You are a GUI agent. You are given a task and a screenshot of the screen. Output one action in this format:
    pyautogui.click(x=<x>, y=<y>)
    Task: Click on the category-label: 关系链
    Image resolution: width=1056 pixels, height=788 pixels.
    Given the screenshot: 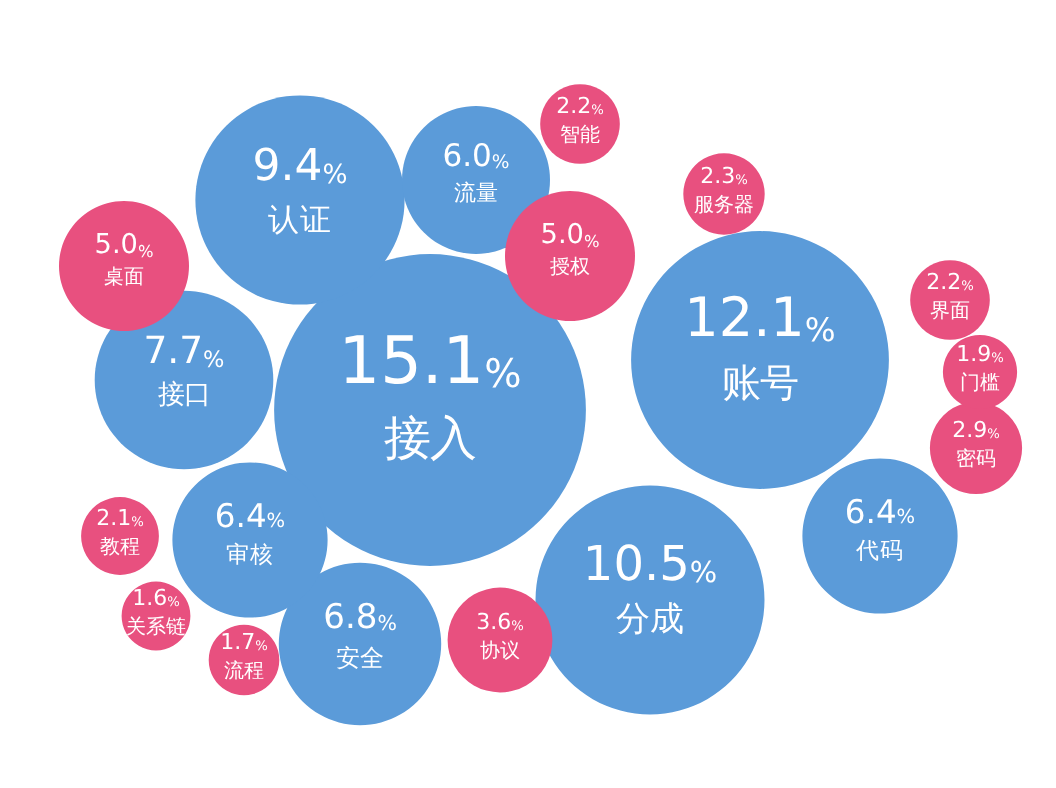 What is the action you would take?
    pyautogui.click(x=156, y=627)
    